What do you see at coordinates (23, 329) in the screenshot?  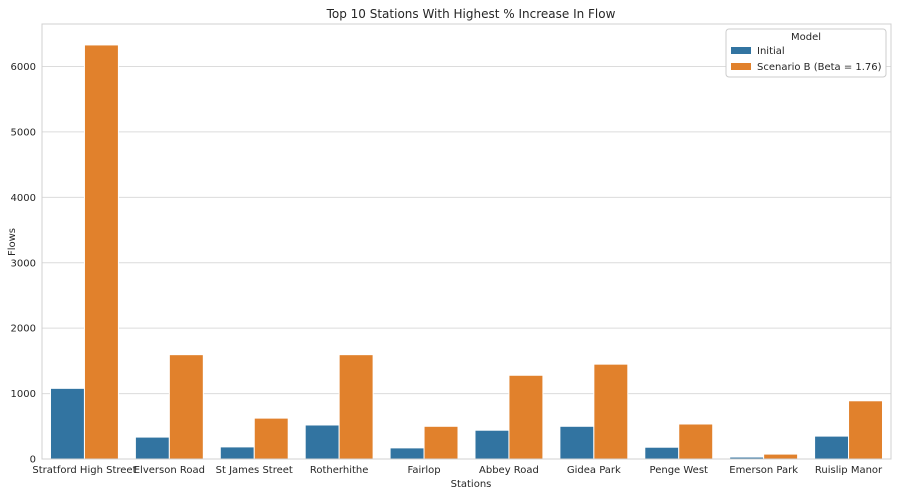 I see `y-tick-label: 2000` at bounding box center [23, 329].